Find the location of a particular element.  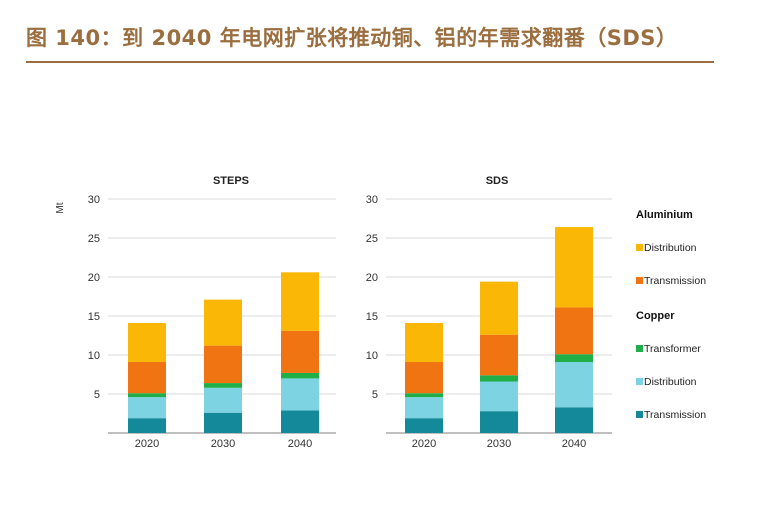

chart-title: SDS is located at coordinates (497, 181).